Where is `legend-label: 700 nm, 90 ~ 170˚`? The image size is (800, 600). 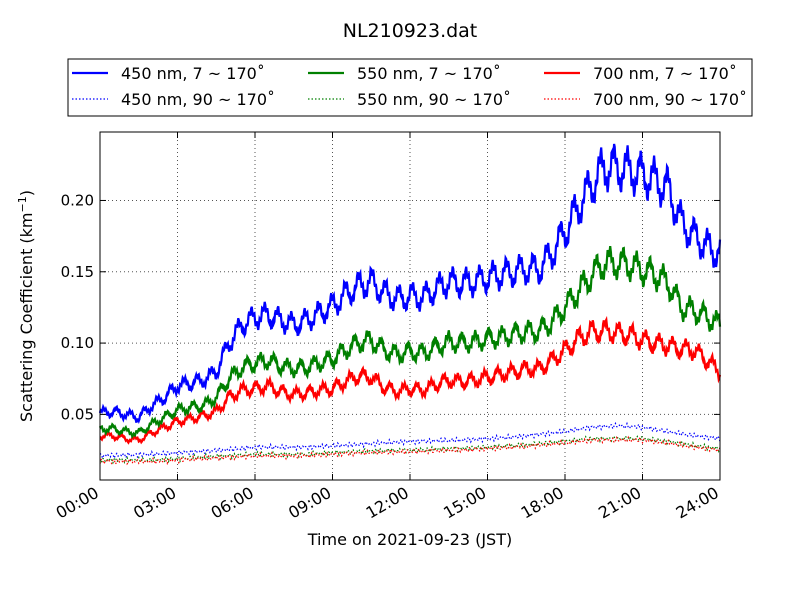
legend-label: 700 nm, 90 ~ 170˚ is located at coordinates (670, 99).